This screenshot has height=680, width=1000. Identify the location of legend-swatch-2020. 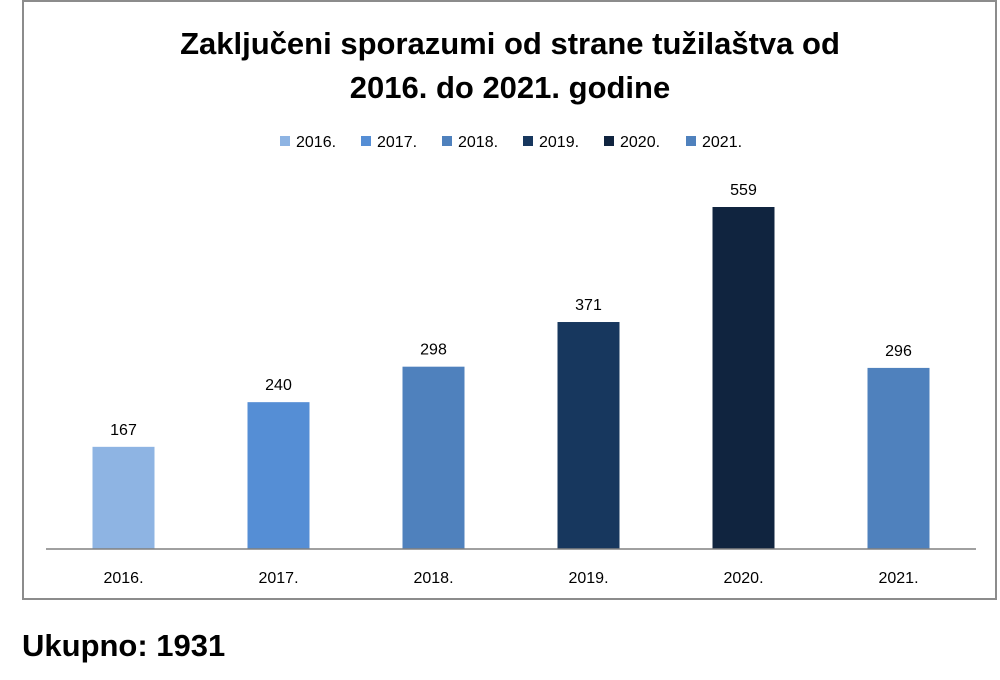
(609, 141).